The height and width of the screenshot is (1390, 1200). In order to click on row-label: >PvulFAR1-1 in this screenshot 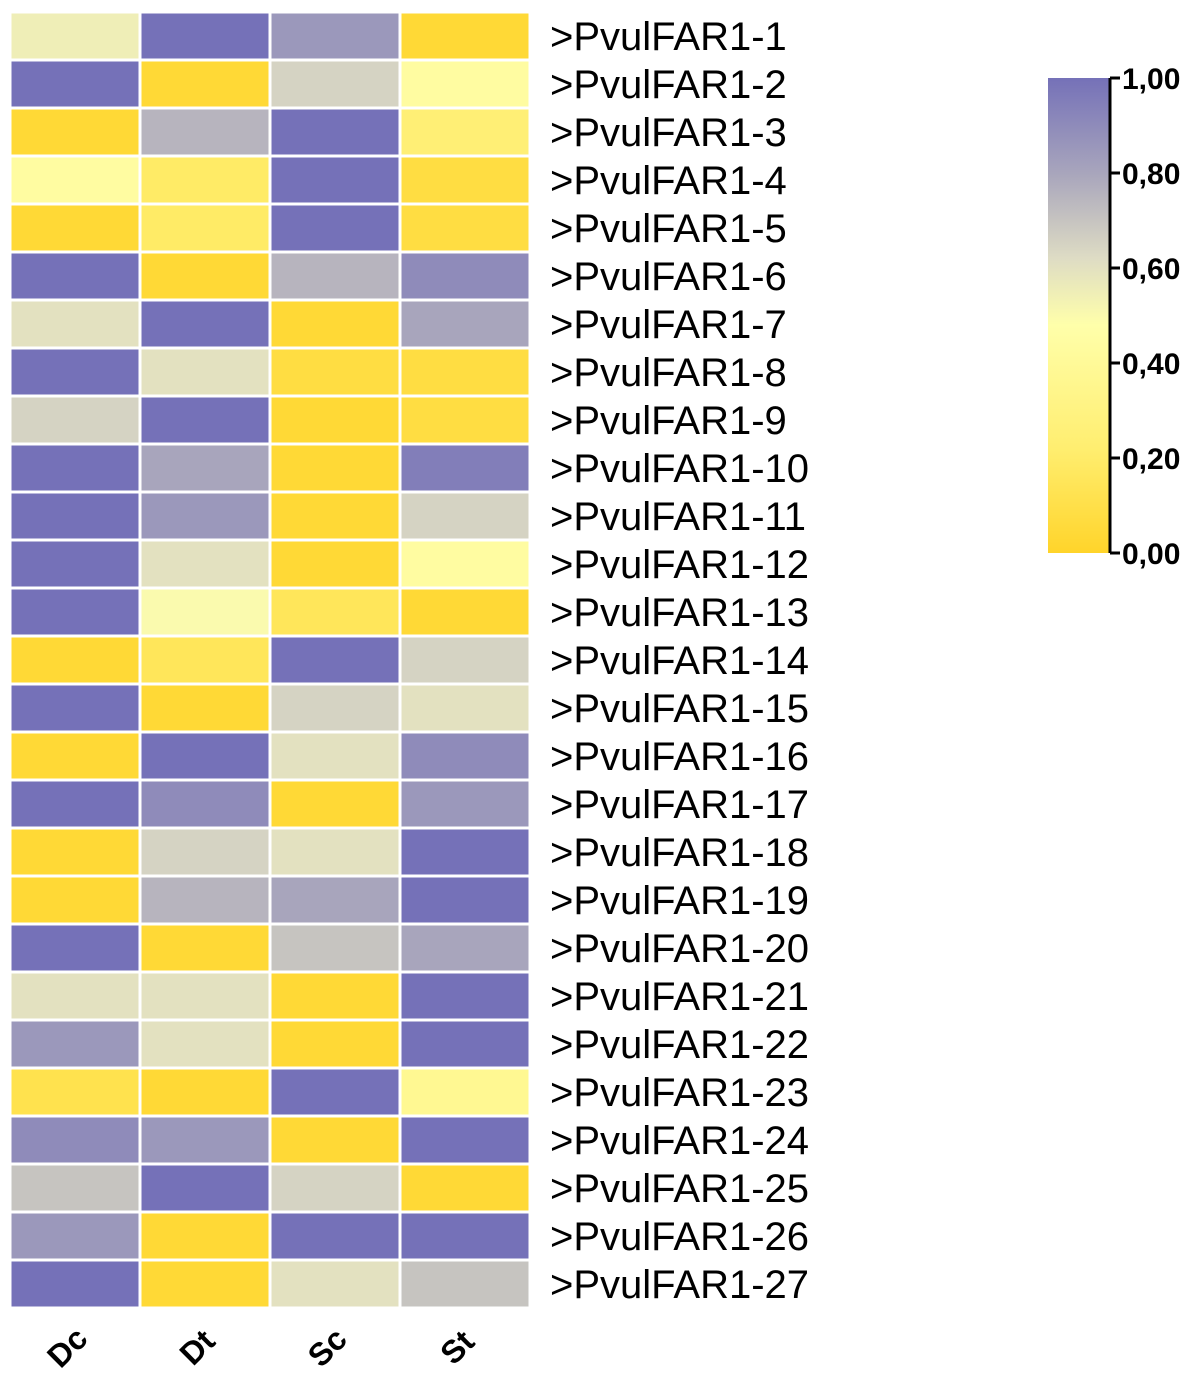, I will do `click(668, 37)`.